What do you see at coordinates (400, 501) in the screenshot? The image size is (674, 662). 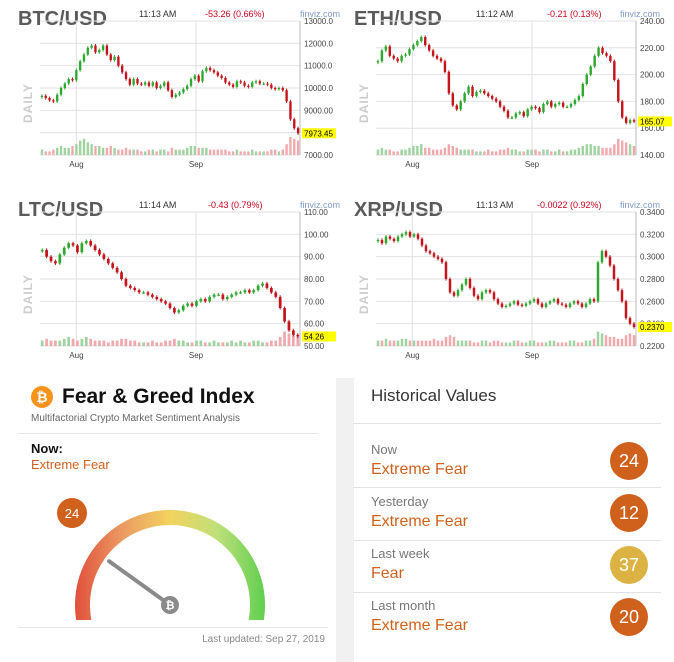 I see `history-label: Yesterday` at bounding box center [400, 501].